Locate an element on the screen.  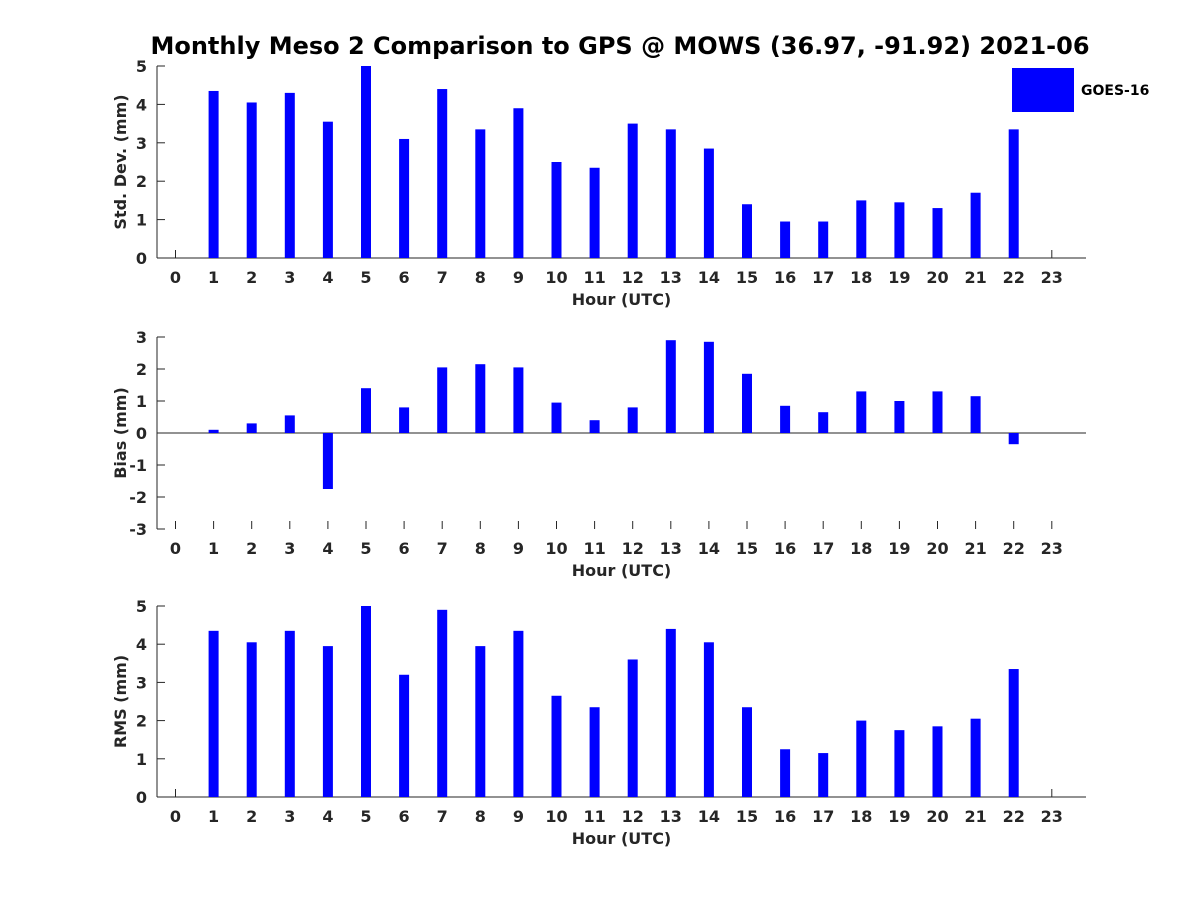
rms-x-tick-label: 10 is located at coordinates (556, 816).